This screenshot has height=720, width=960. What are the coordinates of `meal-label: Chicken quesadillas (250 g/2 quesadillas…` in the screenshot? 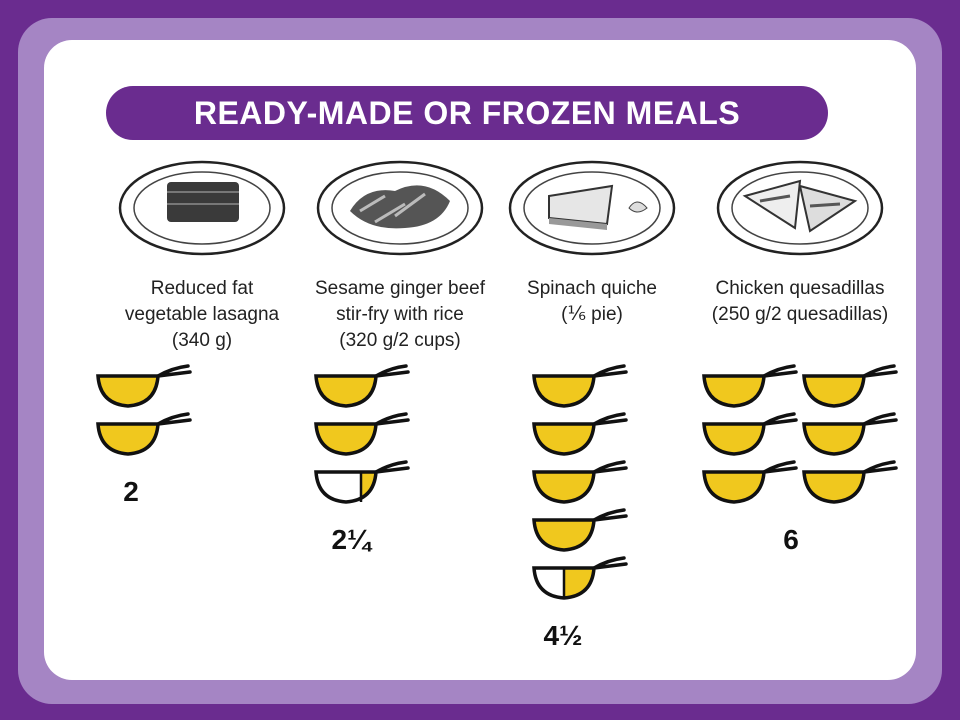 It's located at (800, 301).